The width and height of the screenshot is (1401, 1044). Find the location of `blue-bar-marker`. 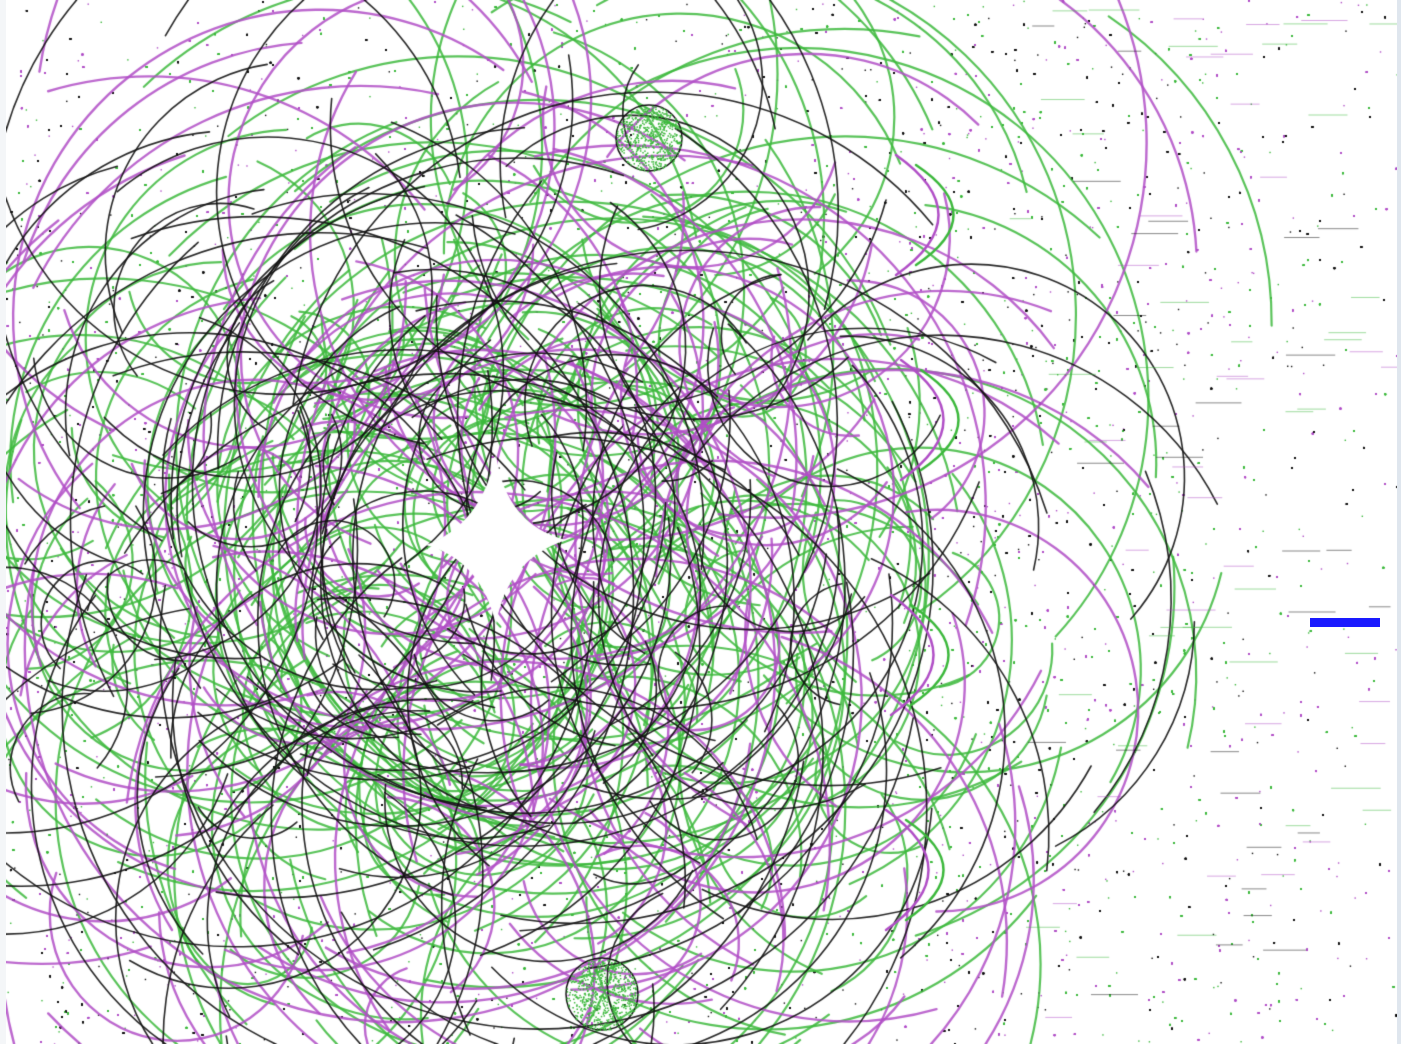

blue-bar-marker is located at coordinates (1345, 622).